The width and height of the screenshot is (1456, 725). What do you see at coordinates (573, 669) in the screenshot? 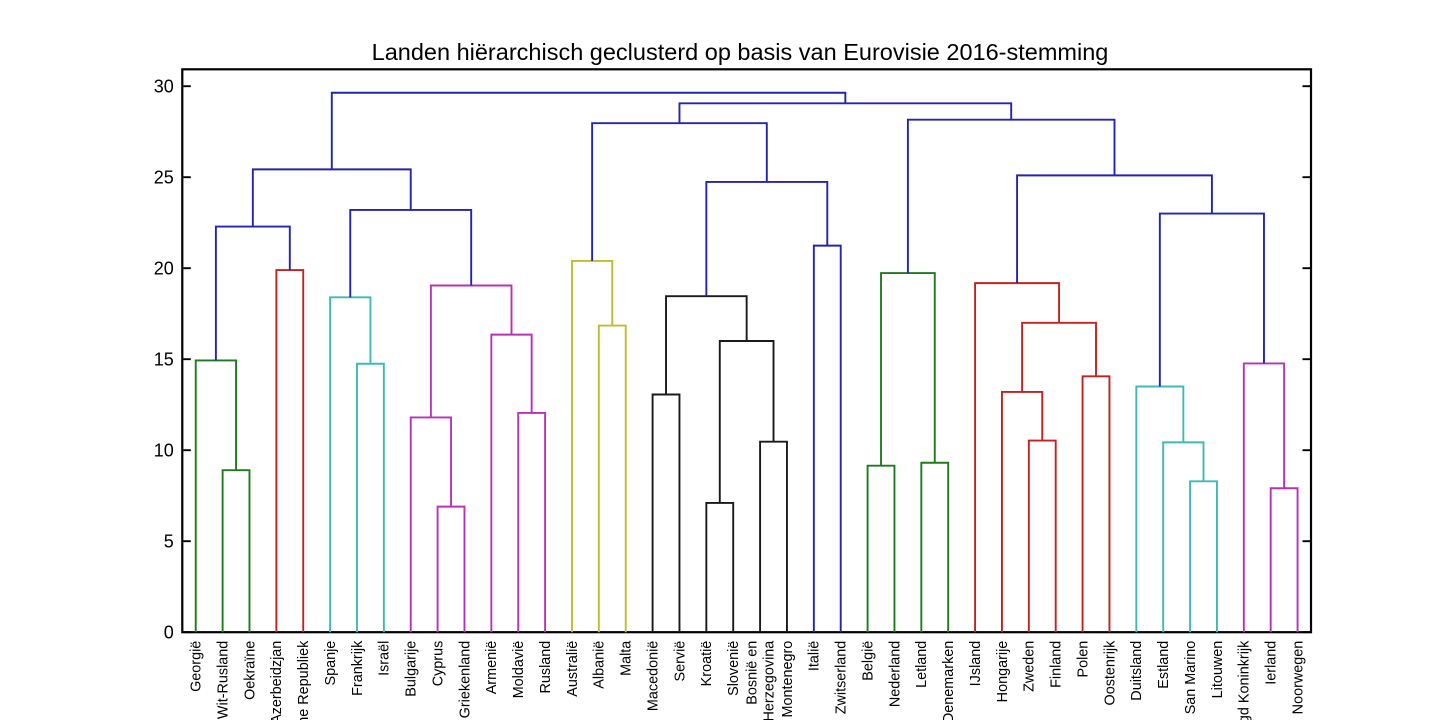
I see `svg-text: Australië` at bounding box center [573, 669].